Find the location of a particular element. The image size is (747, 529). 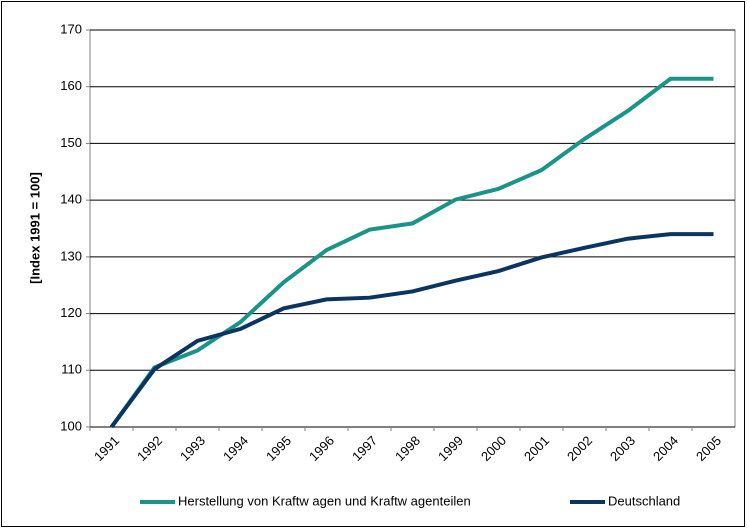

y-tick-label: 100 is located at coordinates (71, 425).